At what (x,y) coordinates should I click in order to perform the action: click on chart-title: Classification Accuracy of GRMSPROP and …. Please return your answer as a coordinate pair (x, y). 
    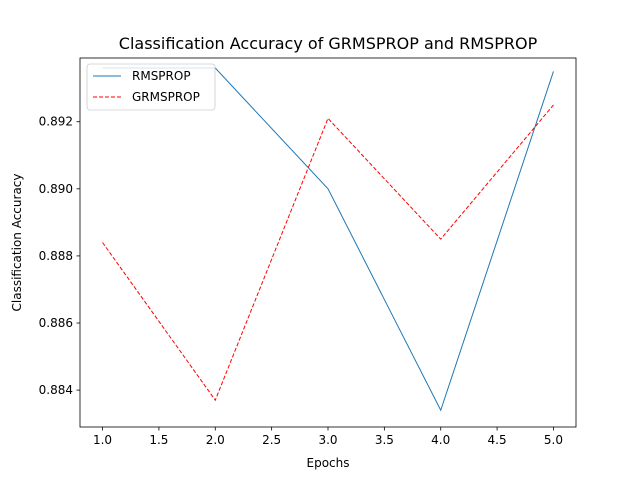
    Looking at the image, I should click on (328, 43).